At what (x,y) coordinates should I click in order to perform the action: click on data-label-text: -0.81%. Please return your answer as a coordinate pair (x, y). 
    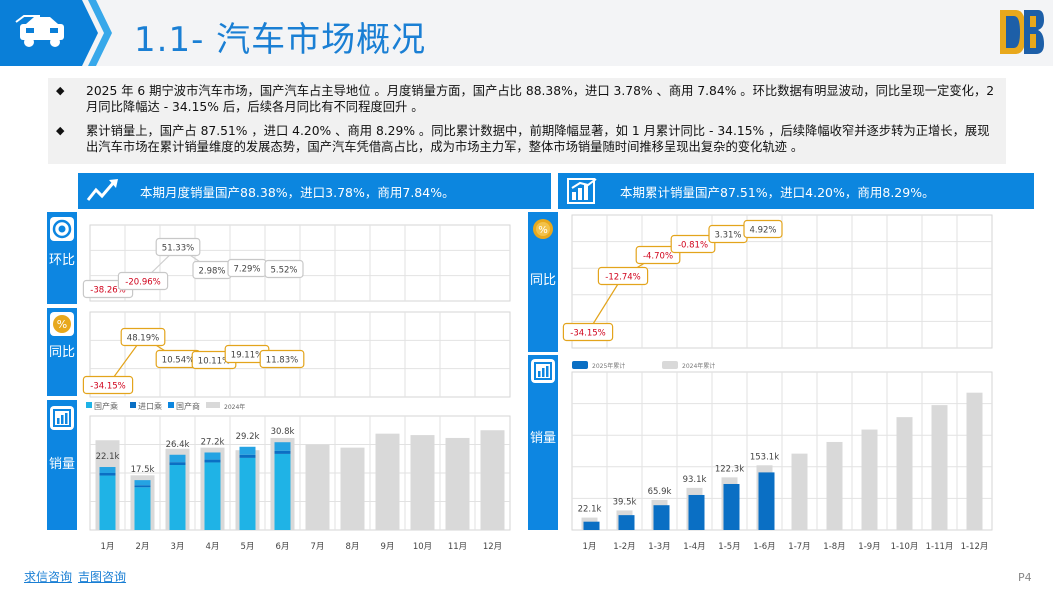
    Looking at the image, I should click on (693, 246).